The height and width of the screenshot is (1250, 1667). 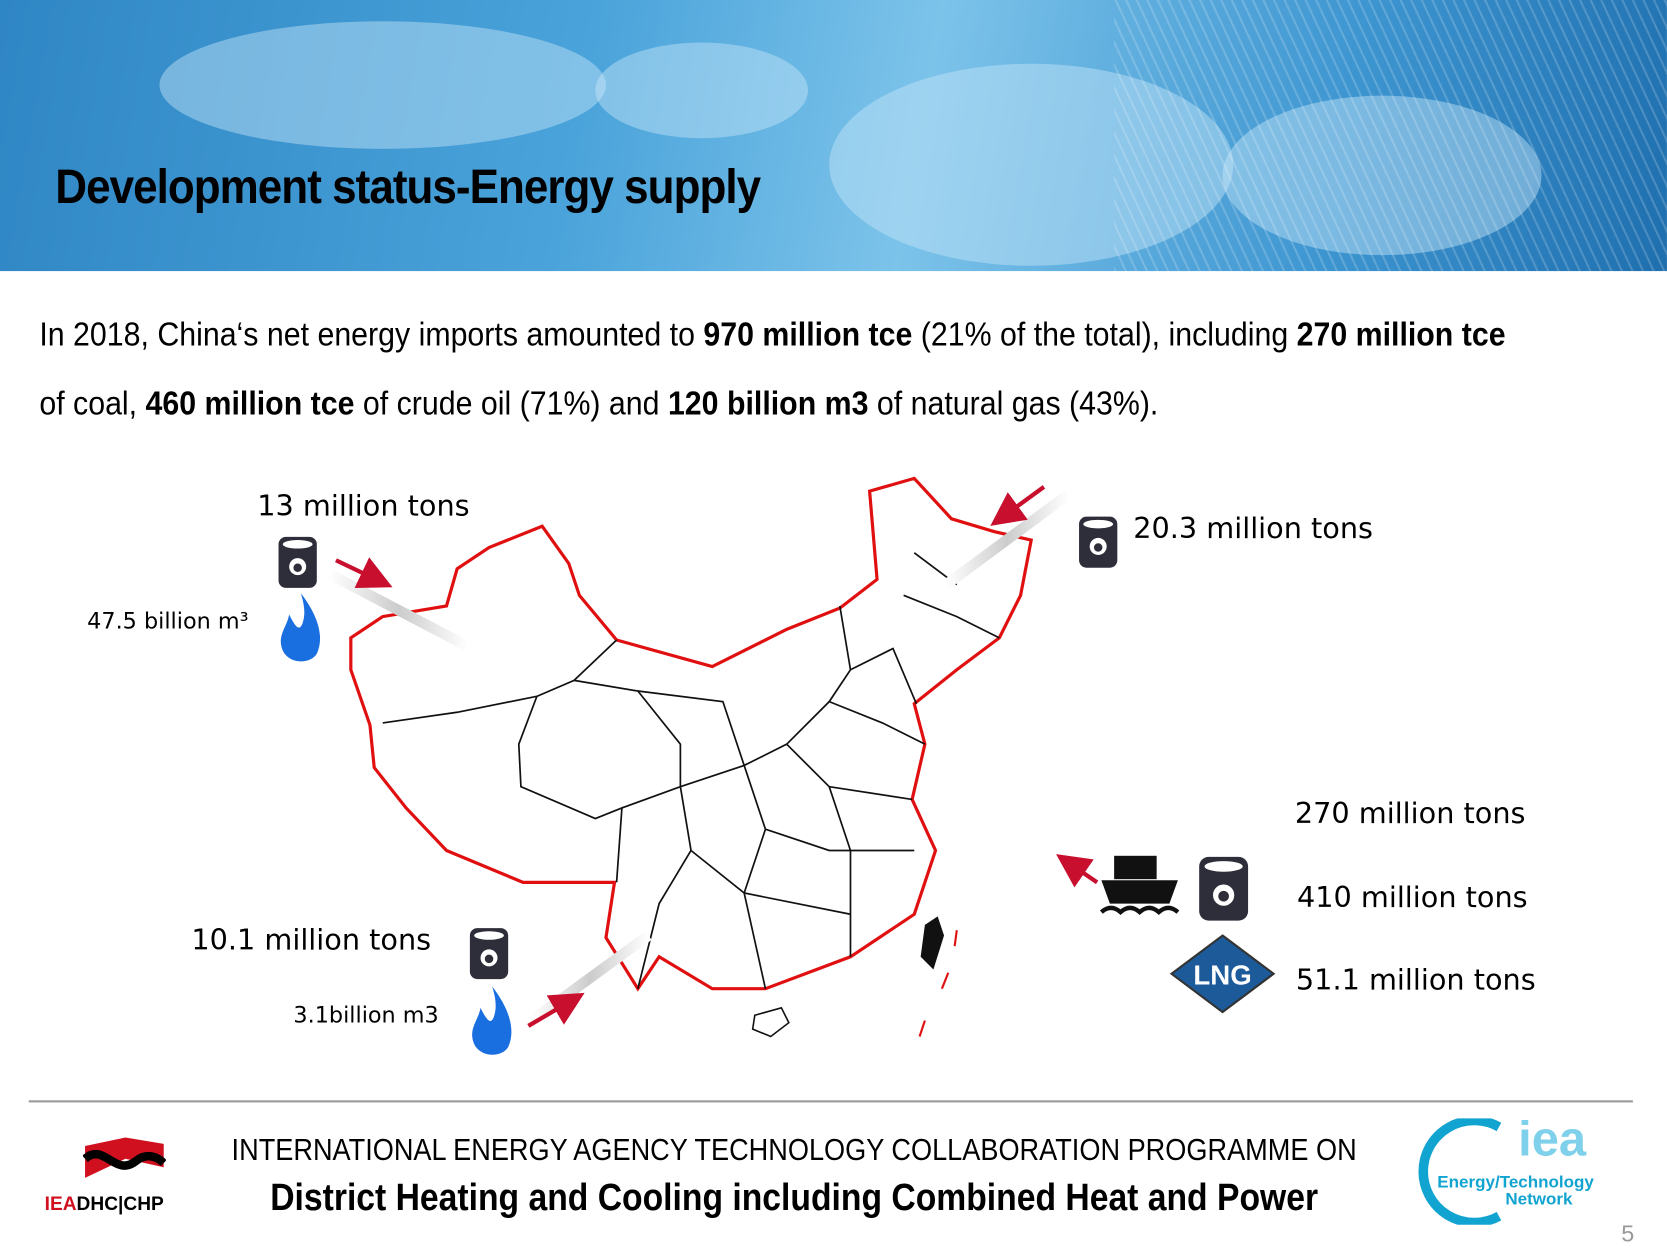 I want to click on hainan, so click(x=770, y=1022).